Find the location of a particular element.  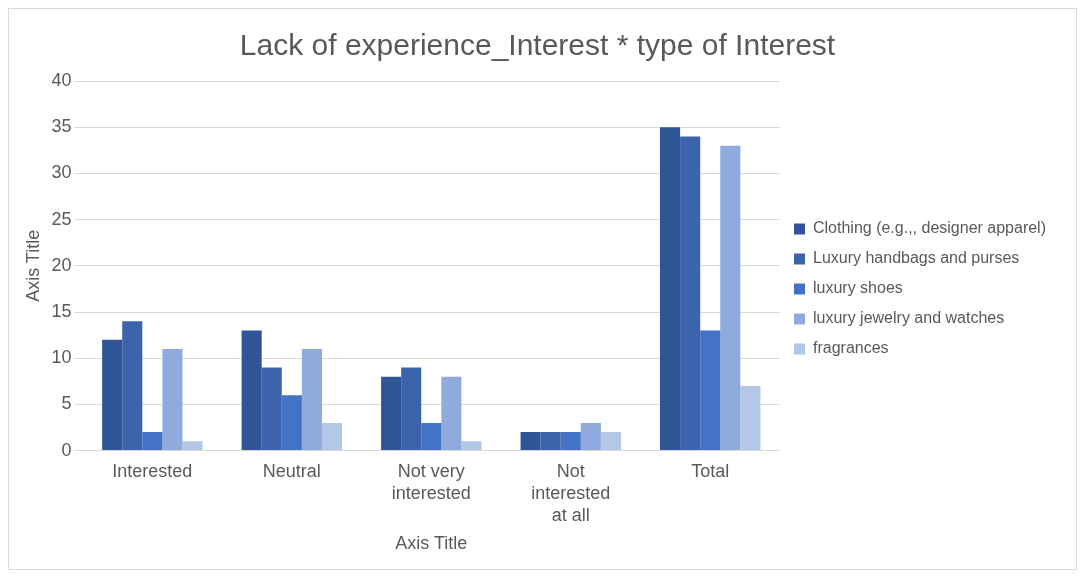

x-tick-label: Total is located at coordinates (710, 471).